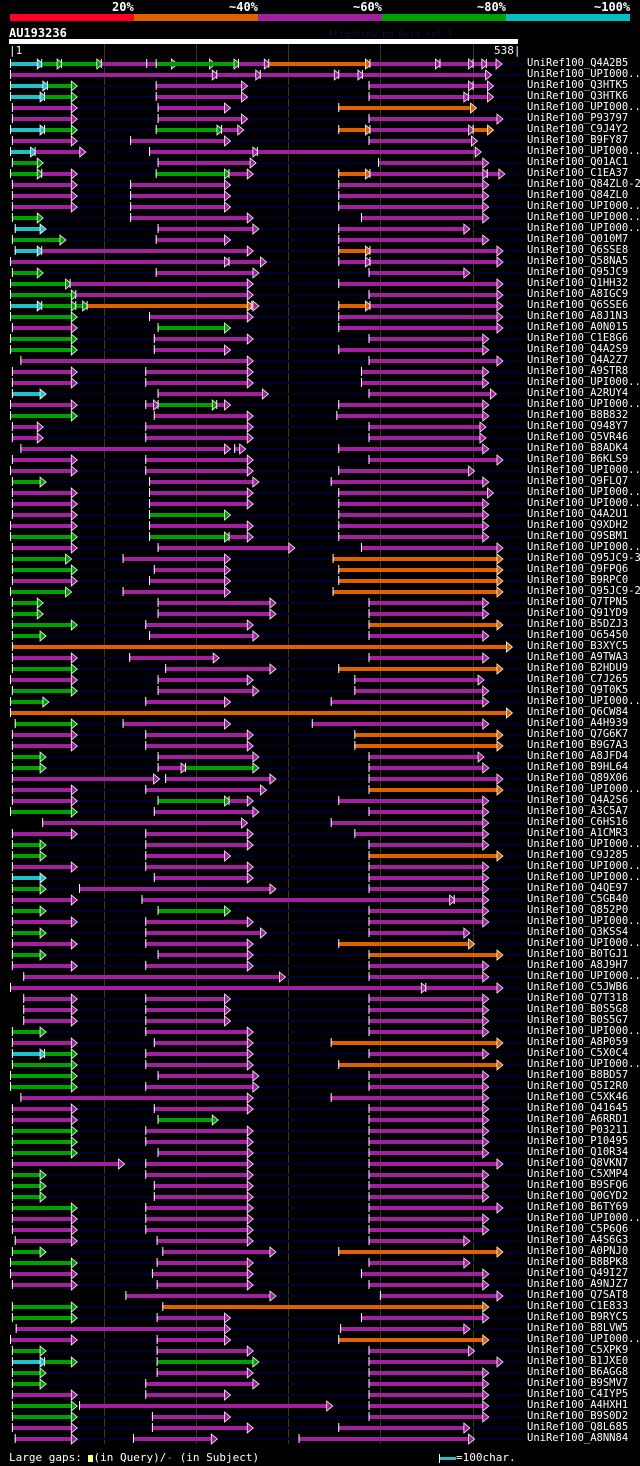 The image size is (640, 1466). I want to click on hit-label: UniRef100_B0S5G8, so click(578, 1009).